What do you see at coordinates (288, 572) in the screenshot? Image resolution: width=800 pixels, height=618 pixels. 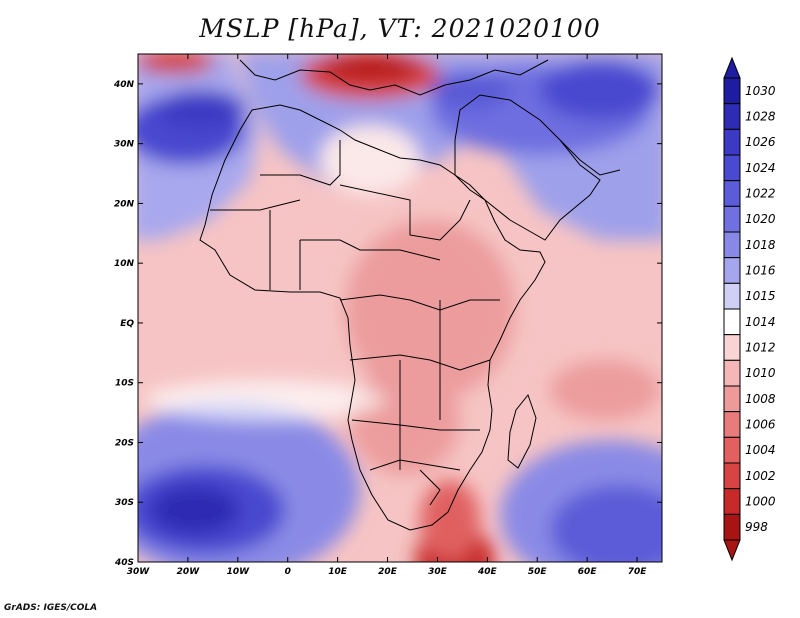 I see `lon-tick-label: 0` at bounding box center [288, 572].